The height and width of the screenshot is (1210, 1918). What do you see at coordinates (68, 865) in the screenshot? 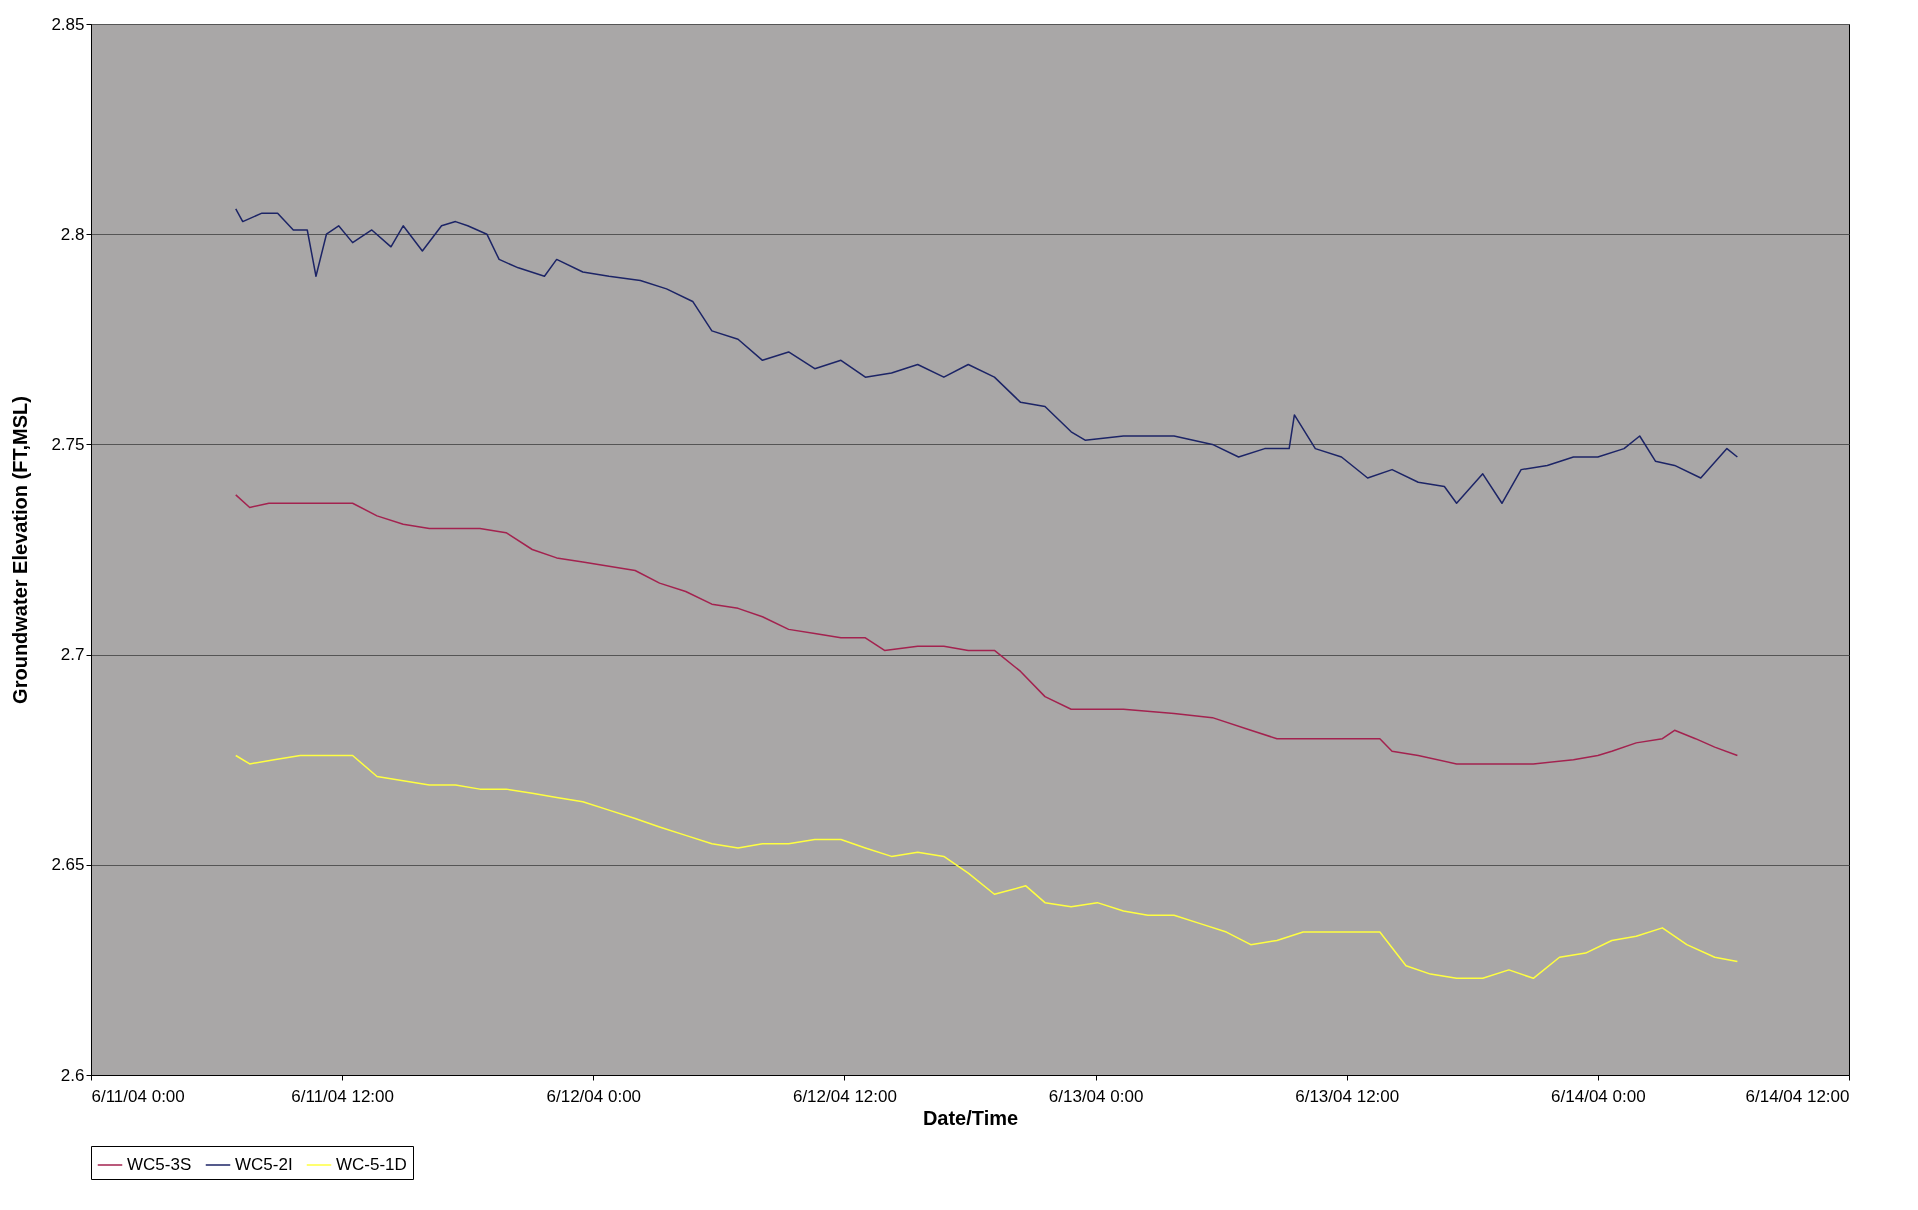
I see `y-tick-label: 2.65` at bounding box center [68, 865].